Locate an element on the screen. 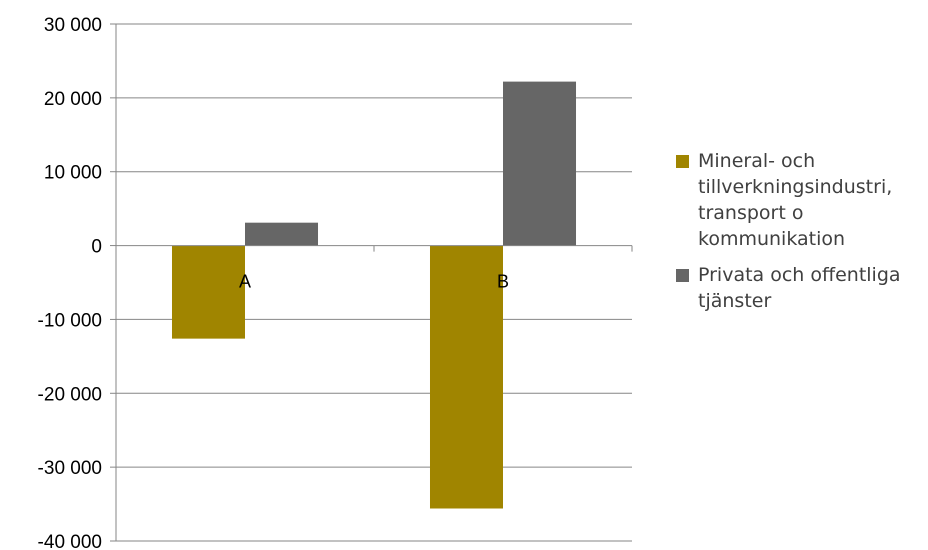 The width and height of the screenshot is (928, 550). bar-series-1-B is located at coordinates (466, 377).